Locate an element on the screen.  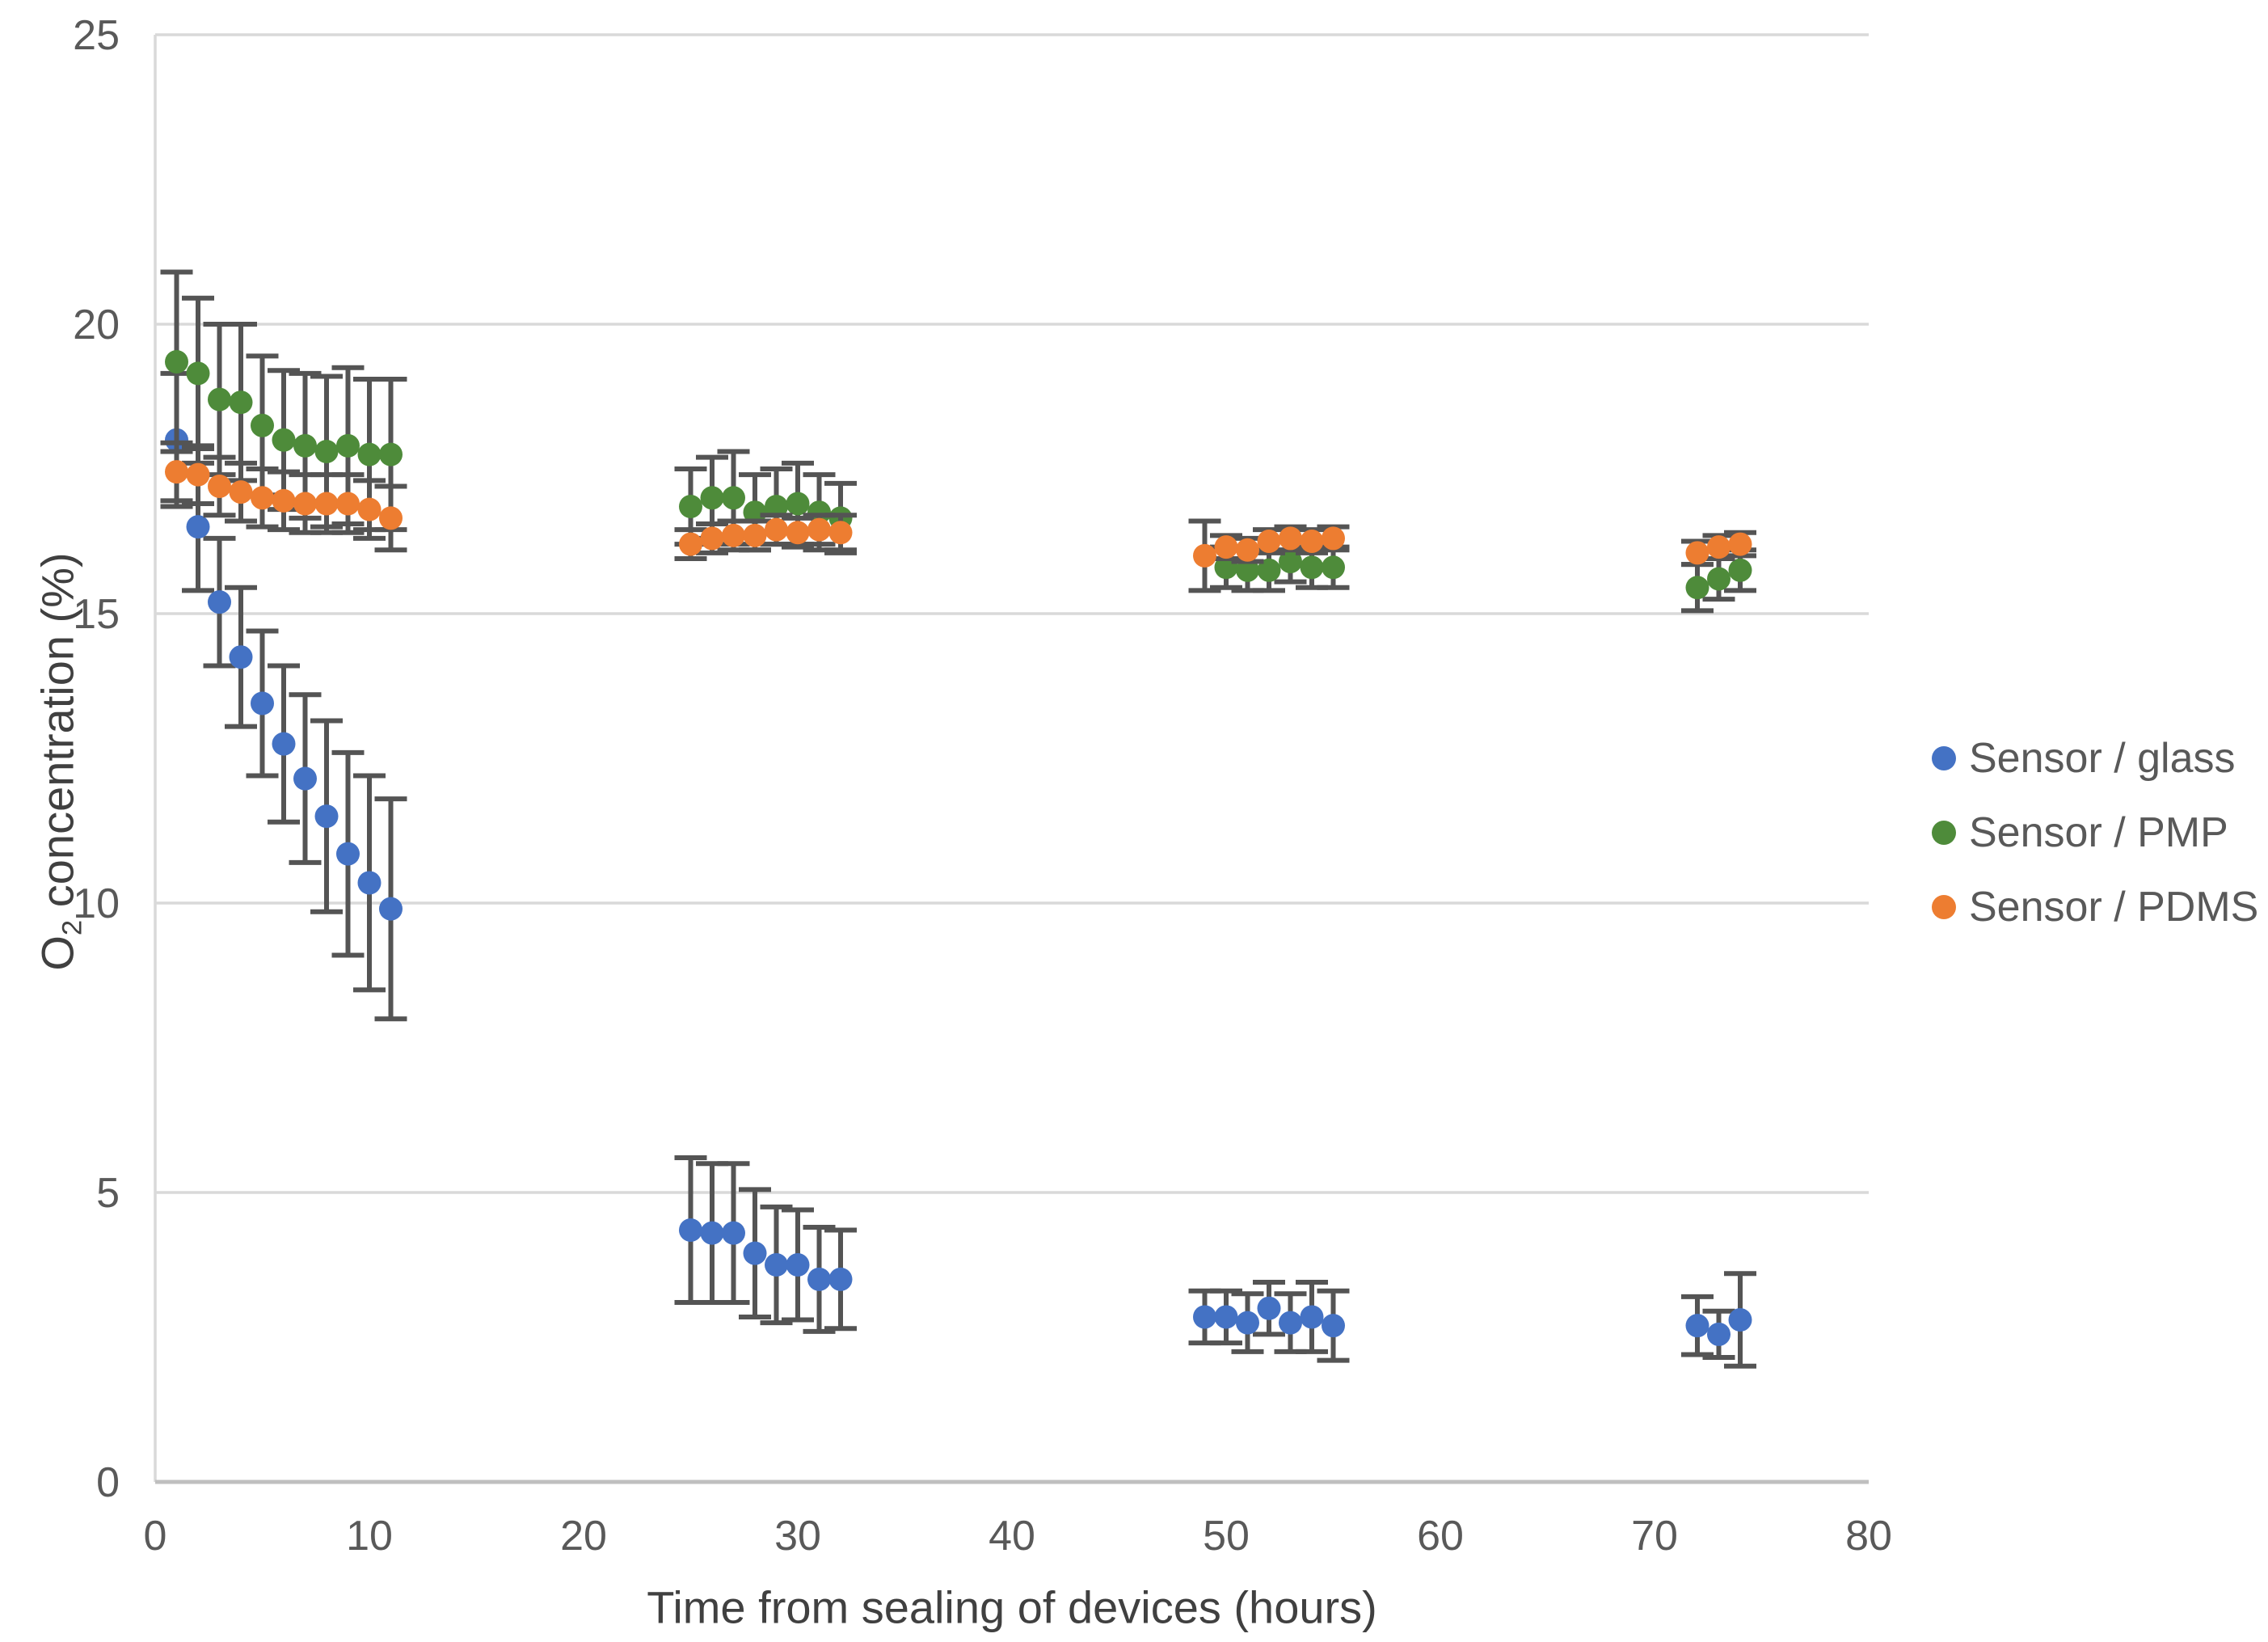
x-tick-label: 40 is located at coordinates (1012, 1536).